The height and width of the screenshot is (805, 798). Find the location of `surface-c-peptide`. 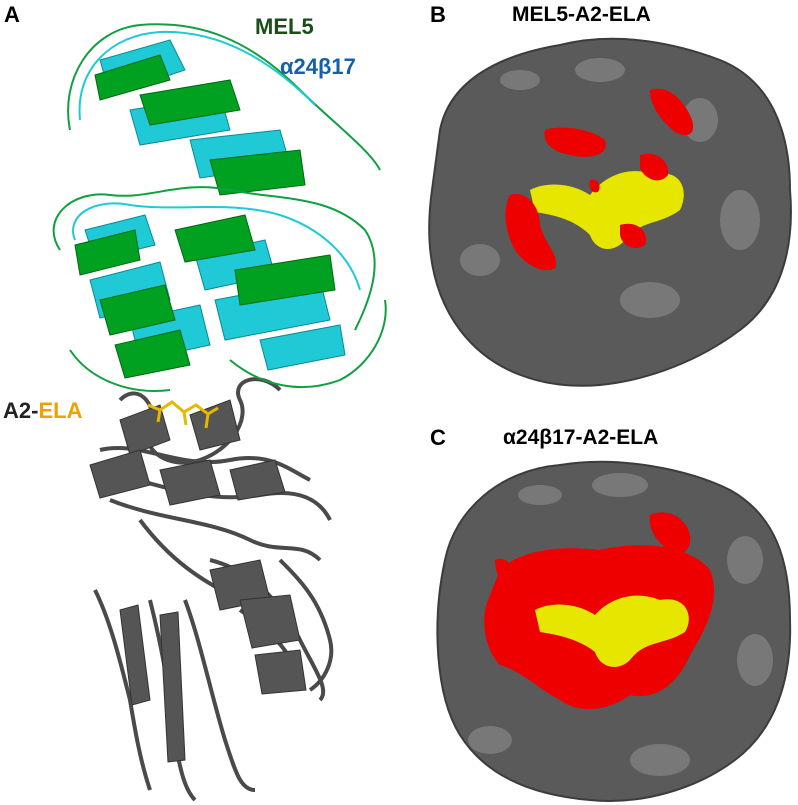

surface-c-peptide is located at coordinates (612, 631).